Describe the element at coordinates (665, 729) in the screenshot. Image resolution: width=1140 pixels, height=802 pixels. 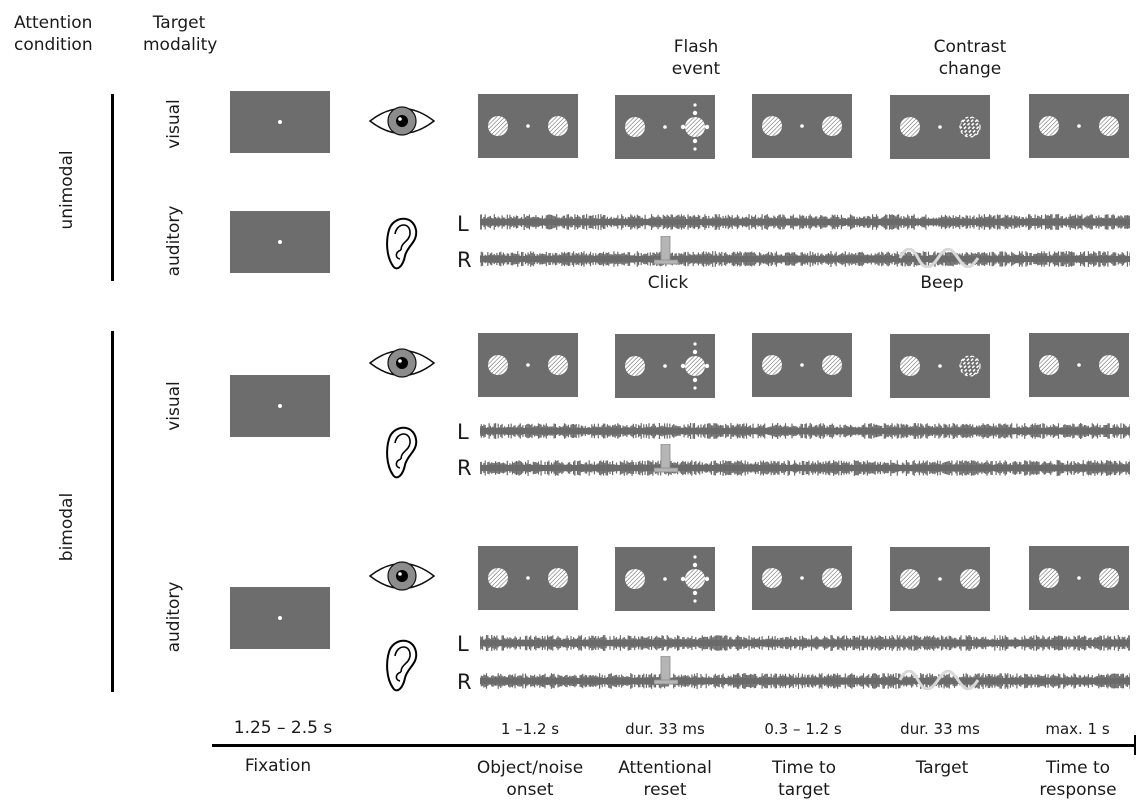
I see `duration-reset: dur. 33 ms` at that location.